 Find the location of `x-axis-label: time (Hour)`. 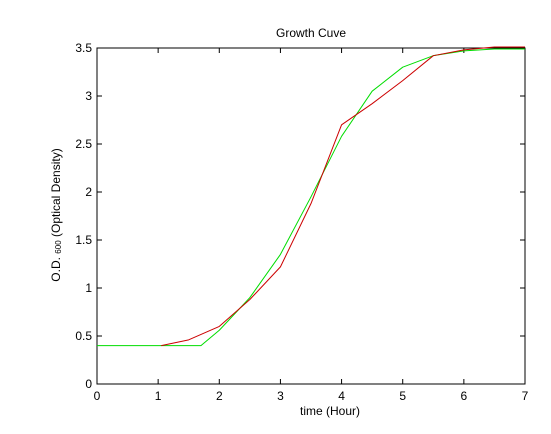

x-axis-label: time (Hour) is located at coordinates (330, 411).